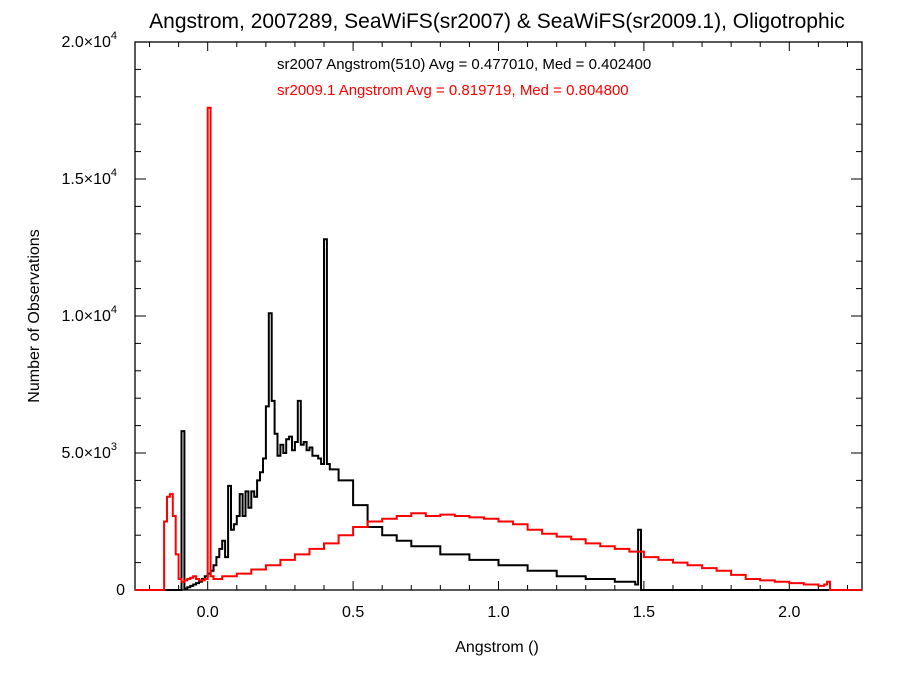  Describe the element at coordinates (89, 451) in the screenshot. I see `y-tick-label: 5.0×10³` at that location.